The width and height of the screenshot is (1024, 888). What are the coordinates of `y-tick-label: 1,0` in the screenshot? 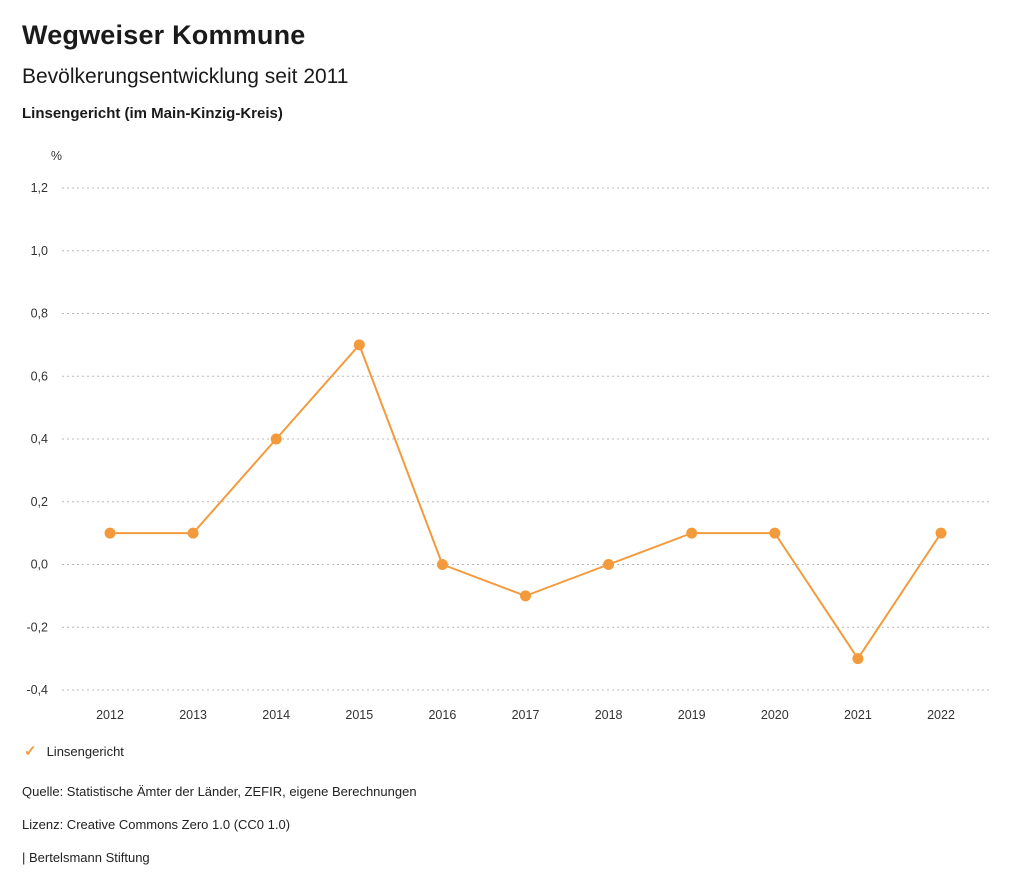 It's located at (39, 251).